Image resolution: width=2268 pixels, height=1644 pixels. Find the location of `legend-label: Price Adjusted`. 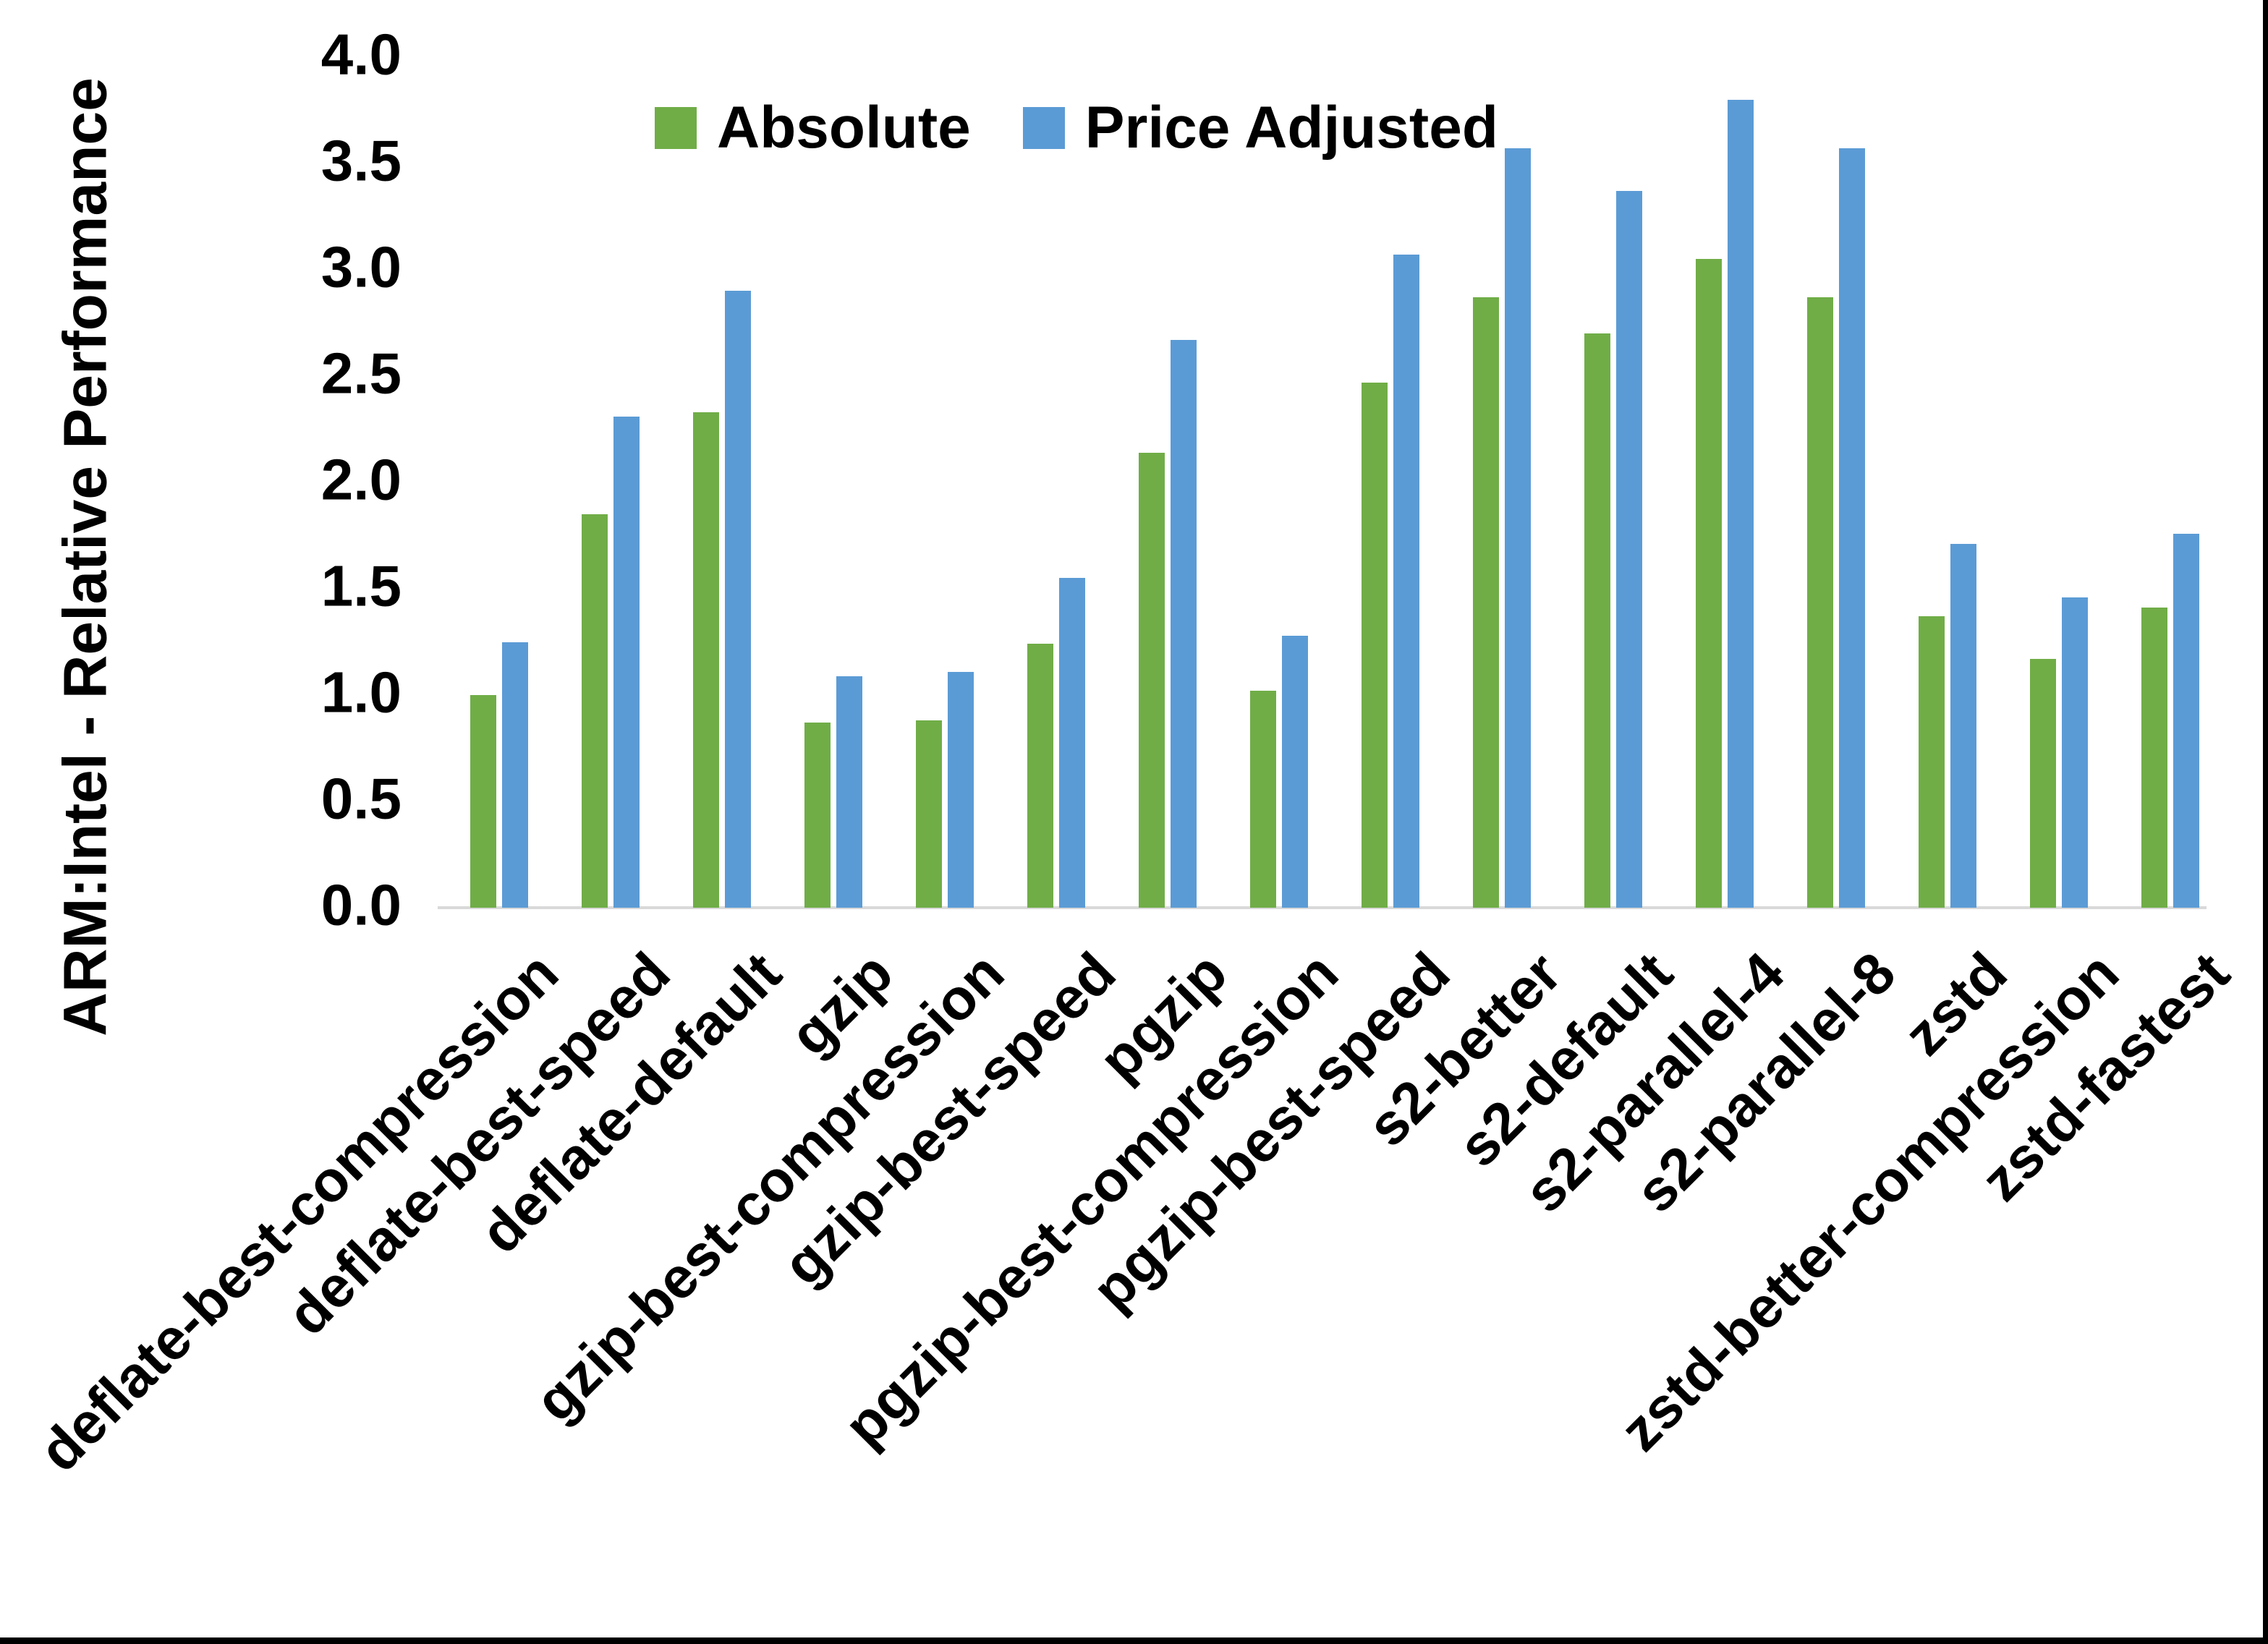

legend-label: Price Adjusted is located at coordinates (1291, 128).